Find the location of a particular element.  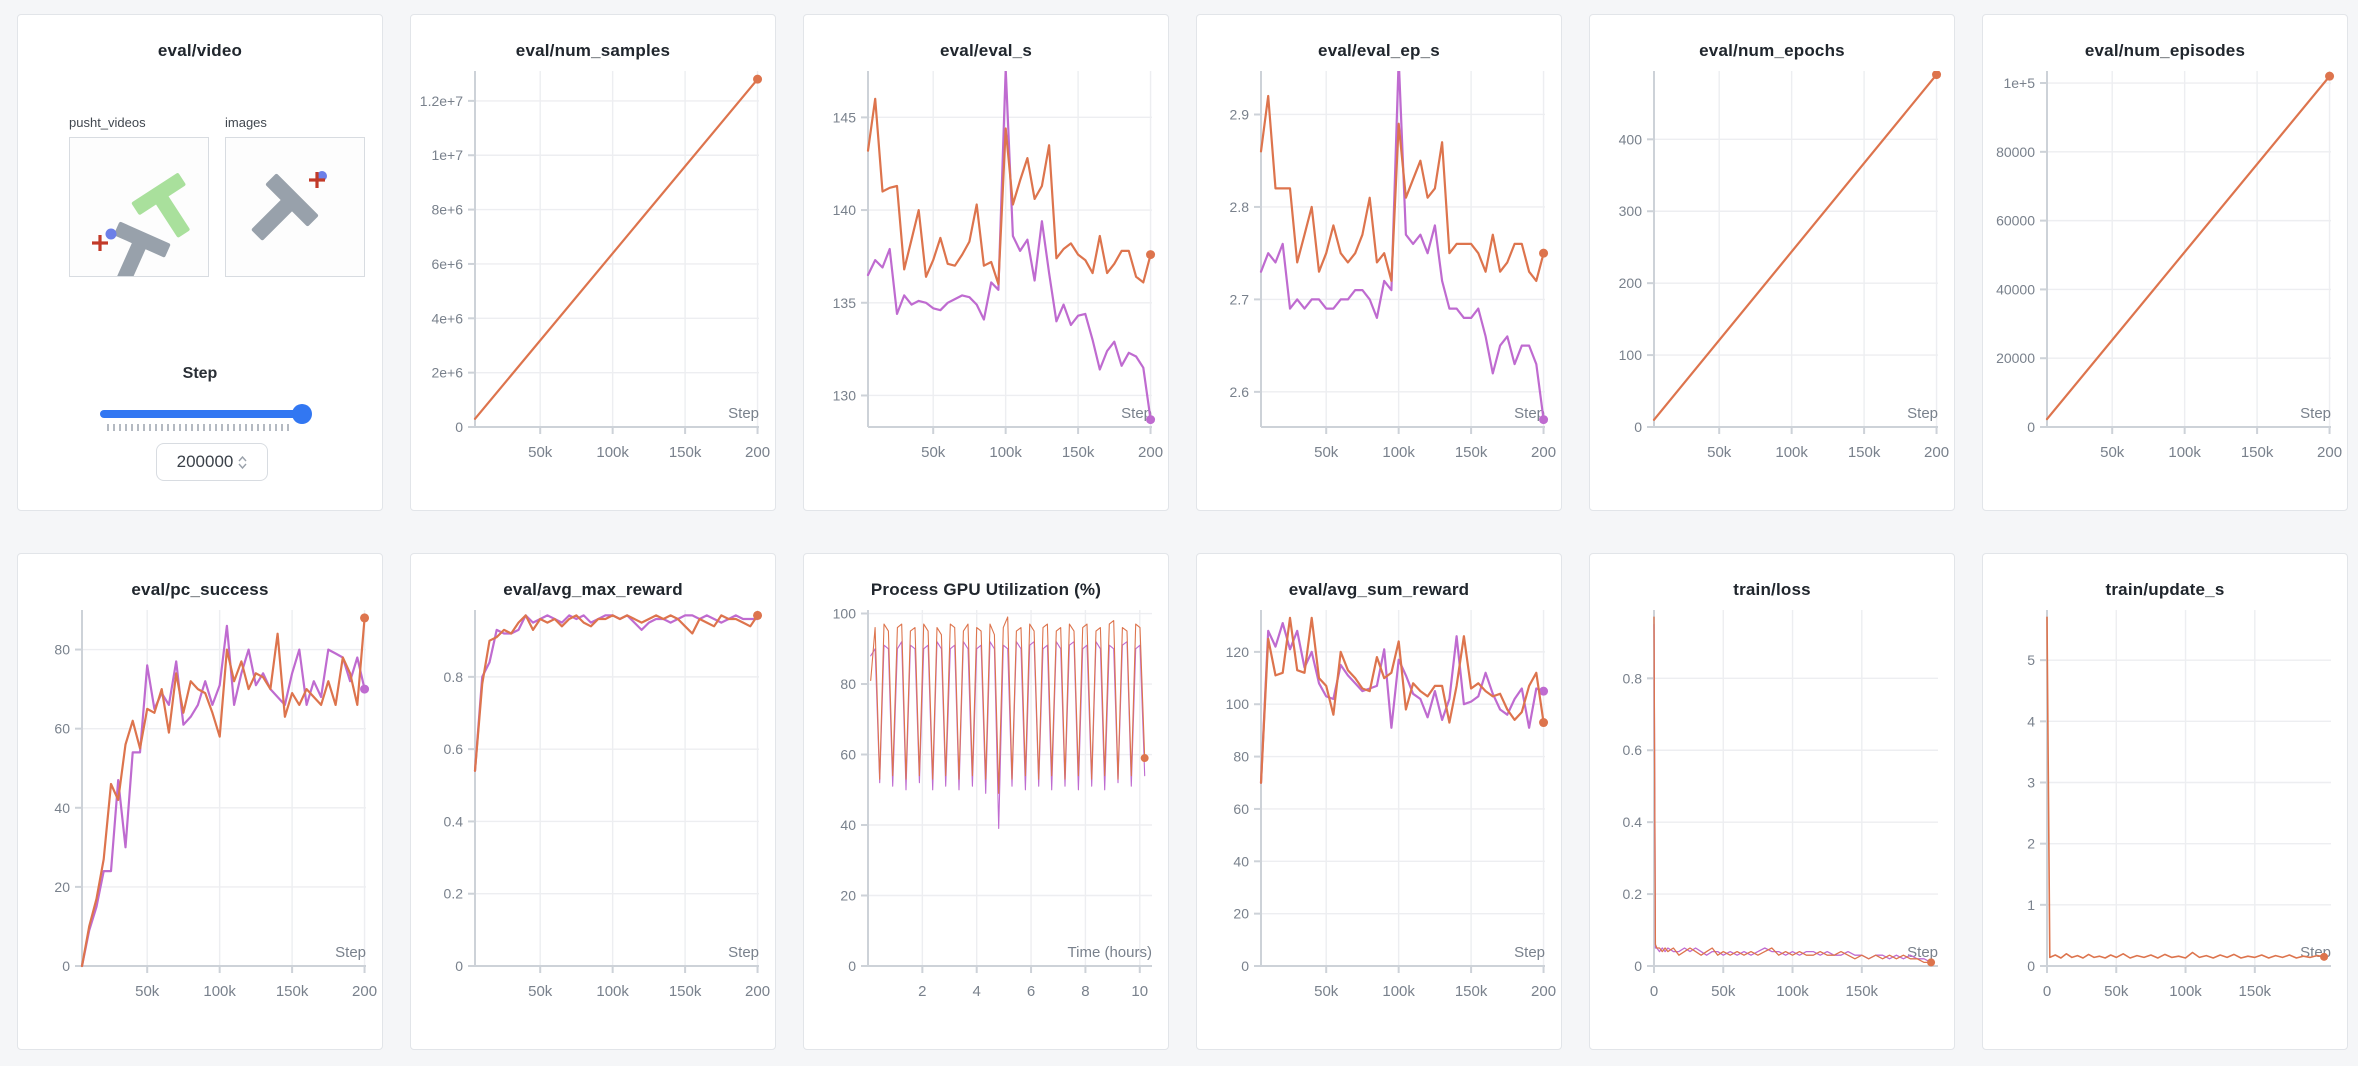

video-thumbnail-pusht is located at coordinates (139, 210).